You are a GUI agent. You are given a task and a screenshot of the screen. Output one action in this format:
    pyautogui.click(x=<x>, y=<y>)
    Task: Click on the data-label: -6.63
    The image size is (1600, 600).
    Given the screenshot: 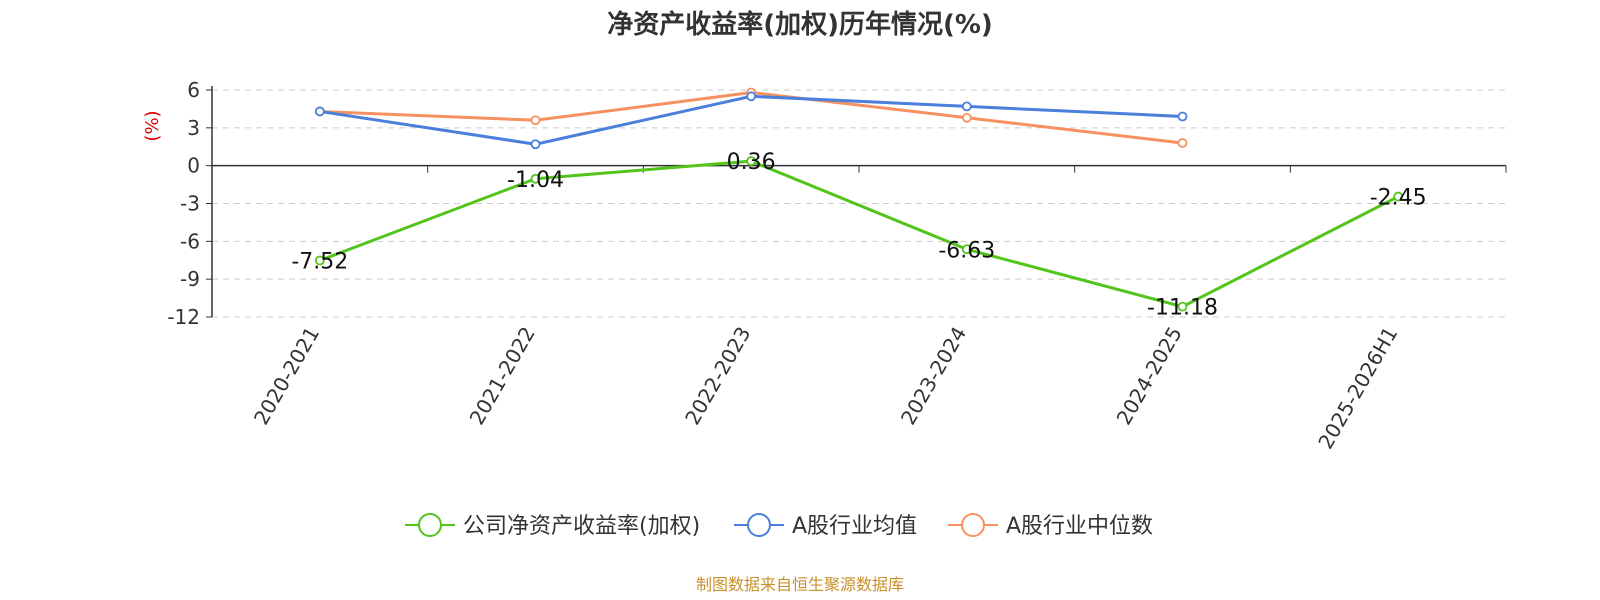 What is the action you would take?
    pyautogui.click(x=966, y=250)
    